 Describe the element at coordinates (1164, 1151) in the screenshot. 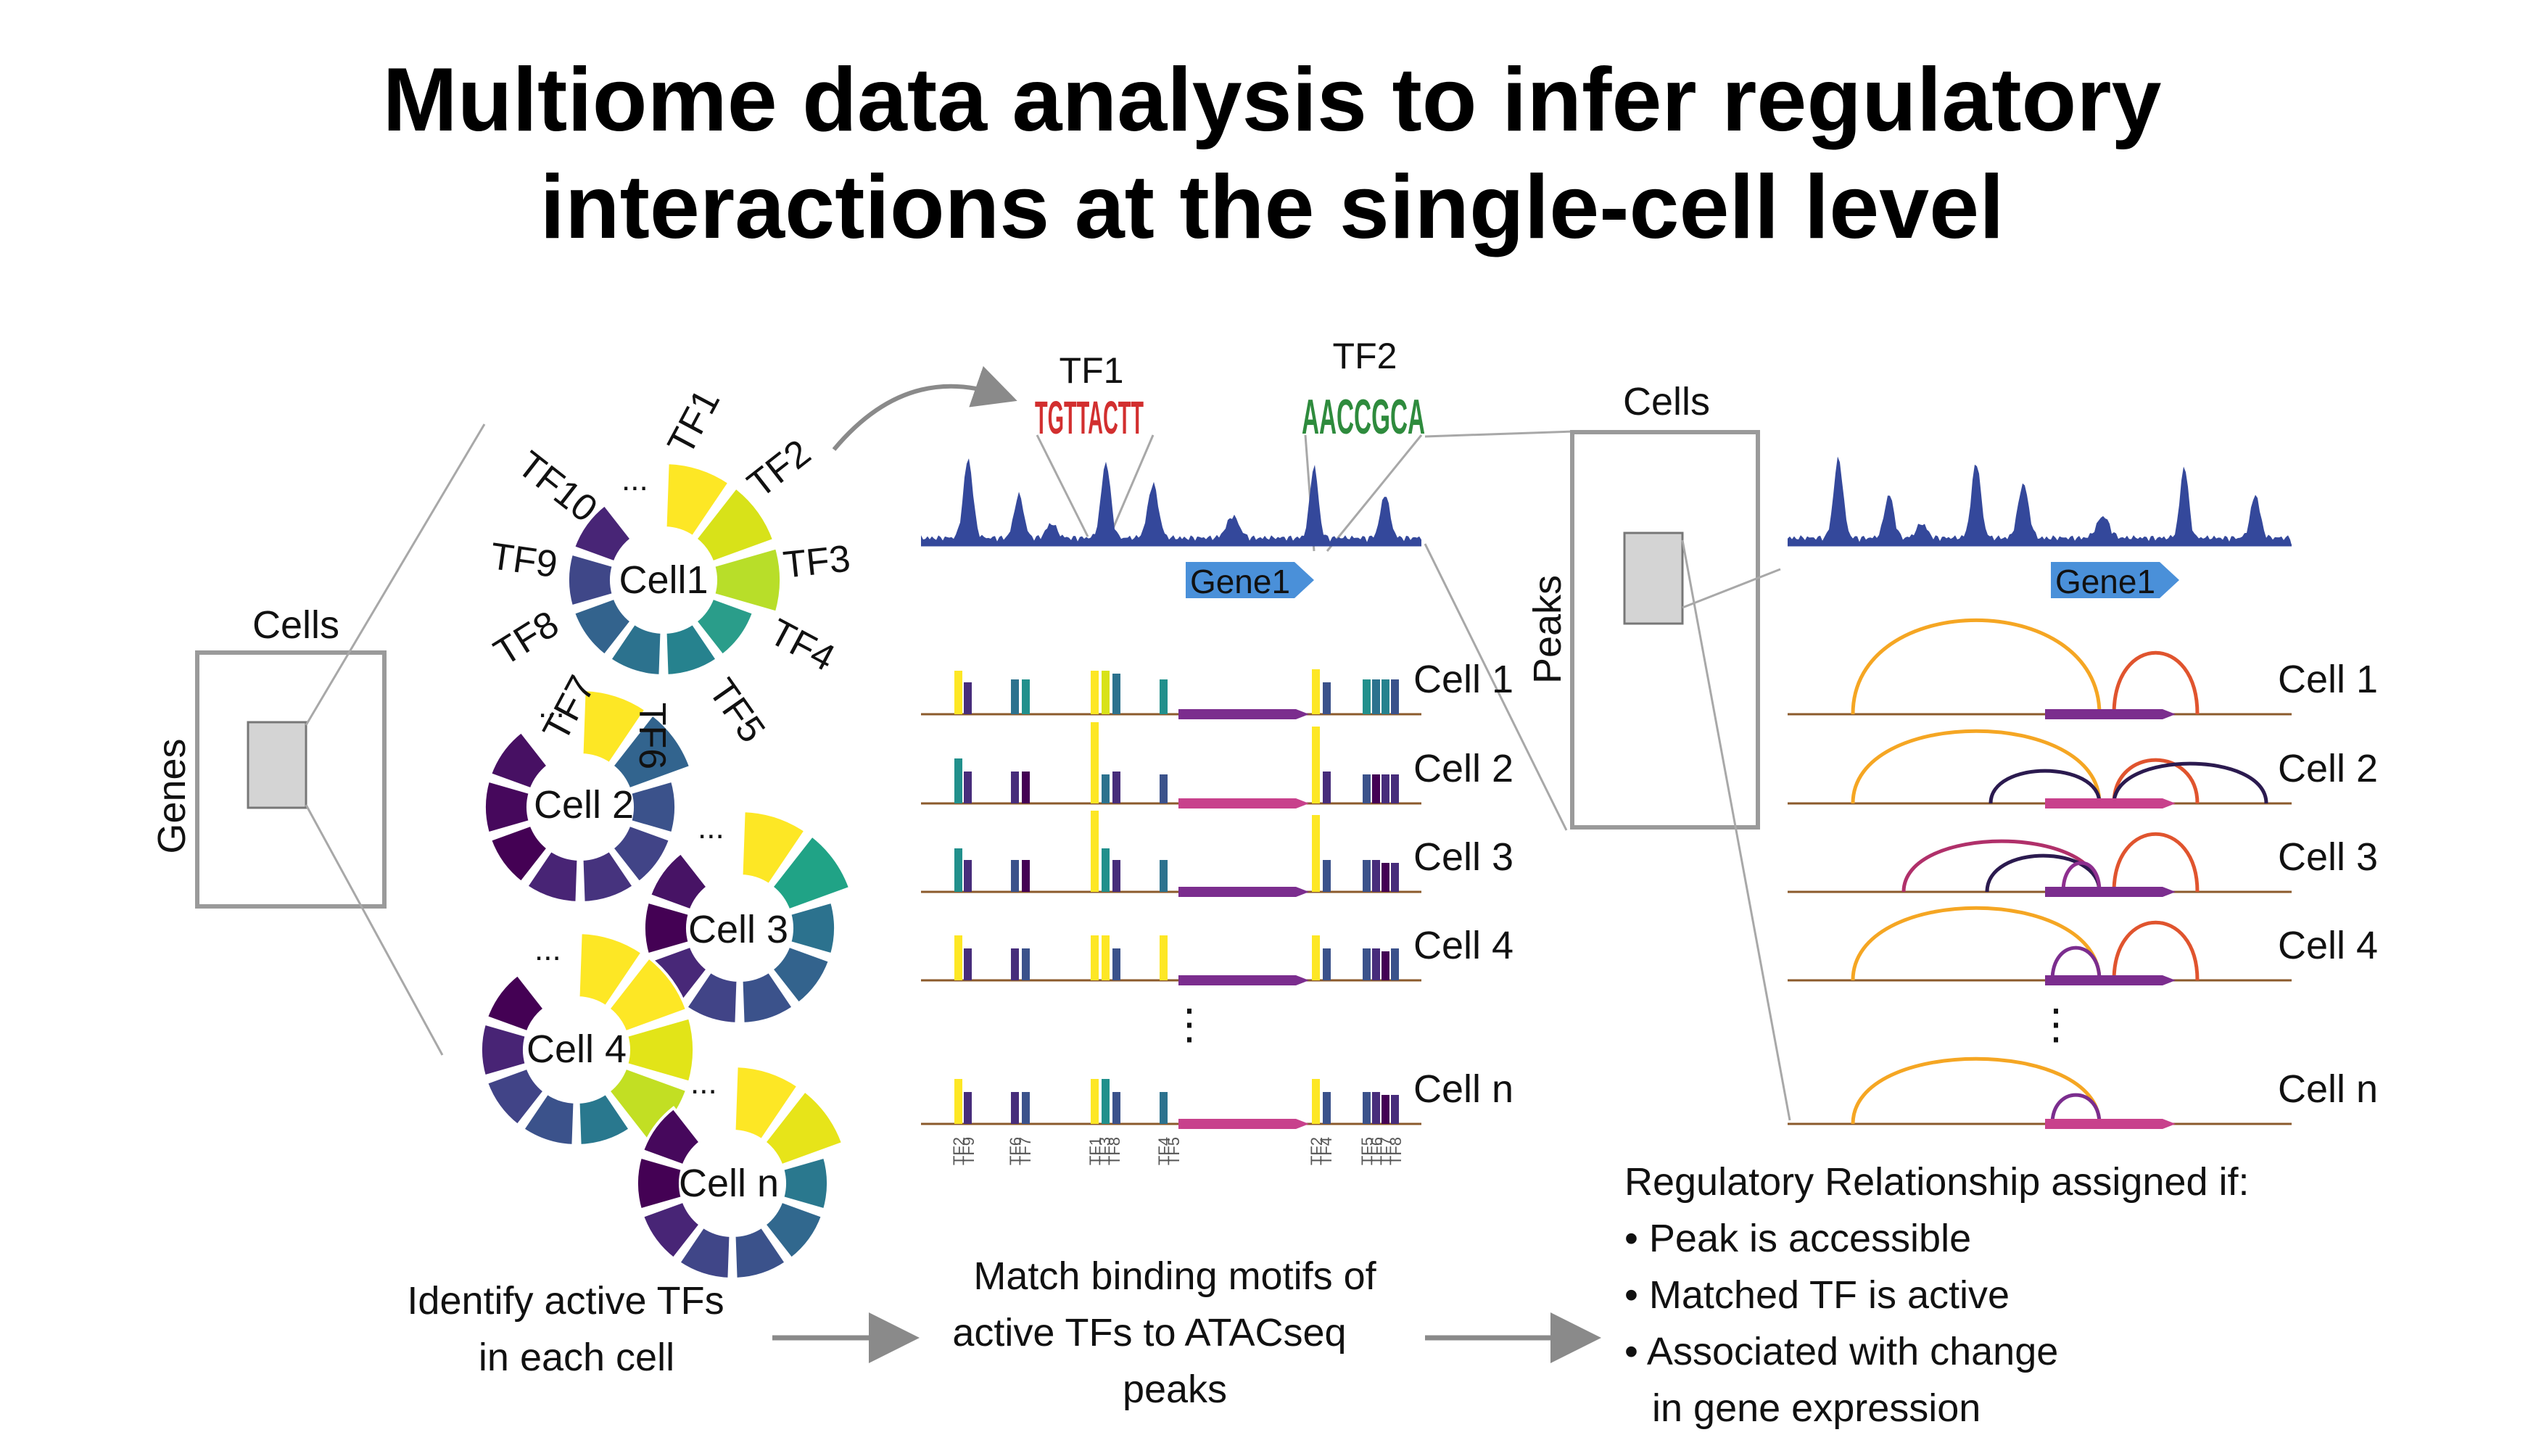

I see `tf-tick-label: TF4` at that location.